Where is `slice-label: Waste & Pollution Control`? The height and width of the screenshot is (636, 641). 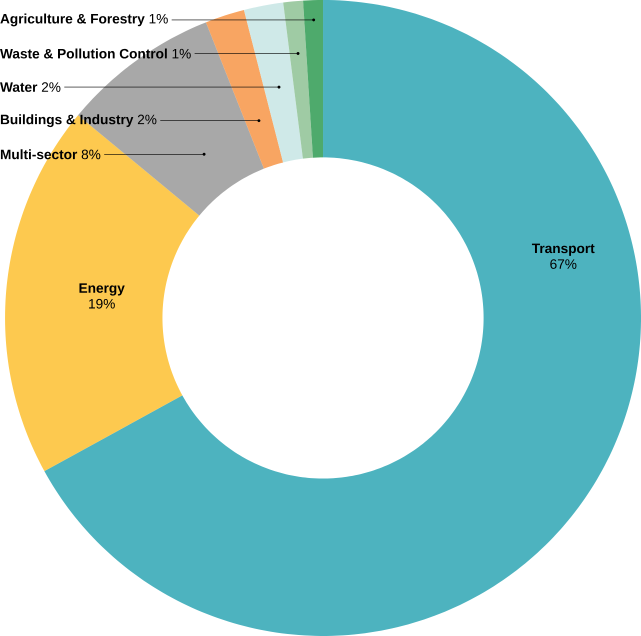 slice-label: Waste & Pollution Control is located at coordinates (83, 53).